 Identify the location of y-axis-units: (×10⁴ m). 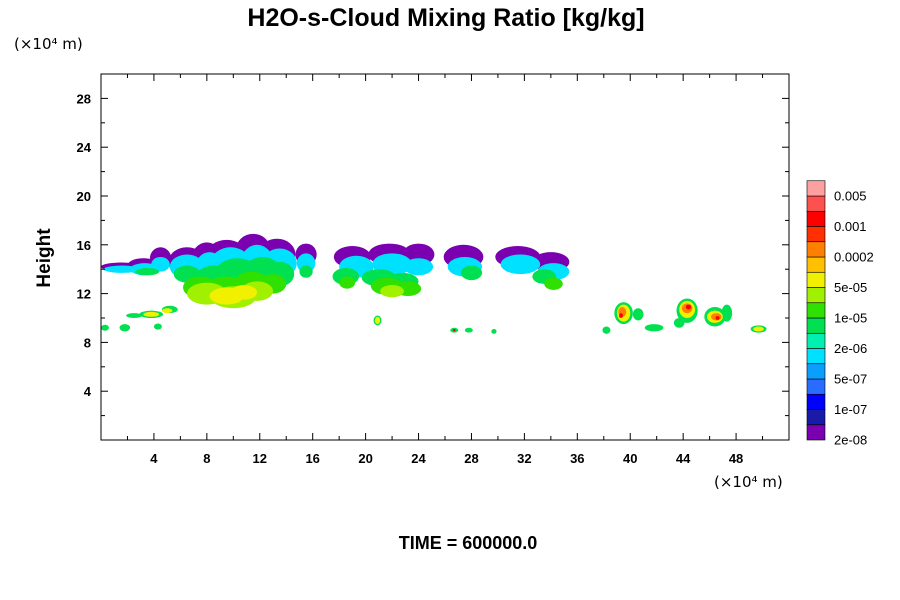
(48, 44).